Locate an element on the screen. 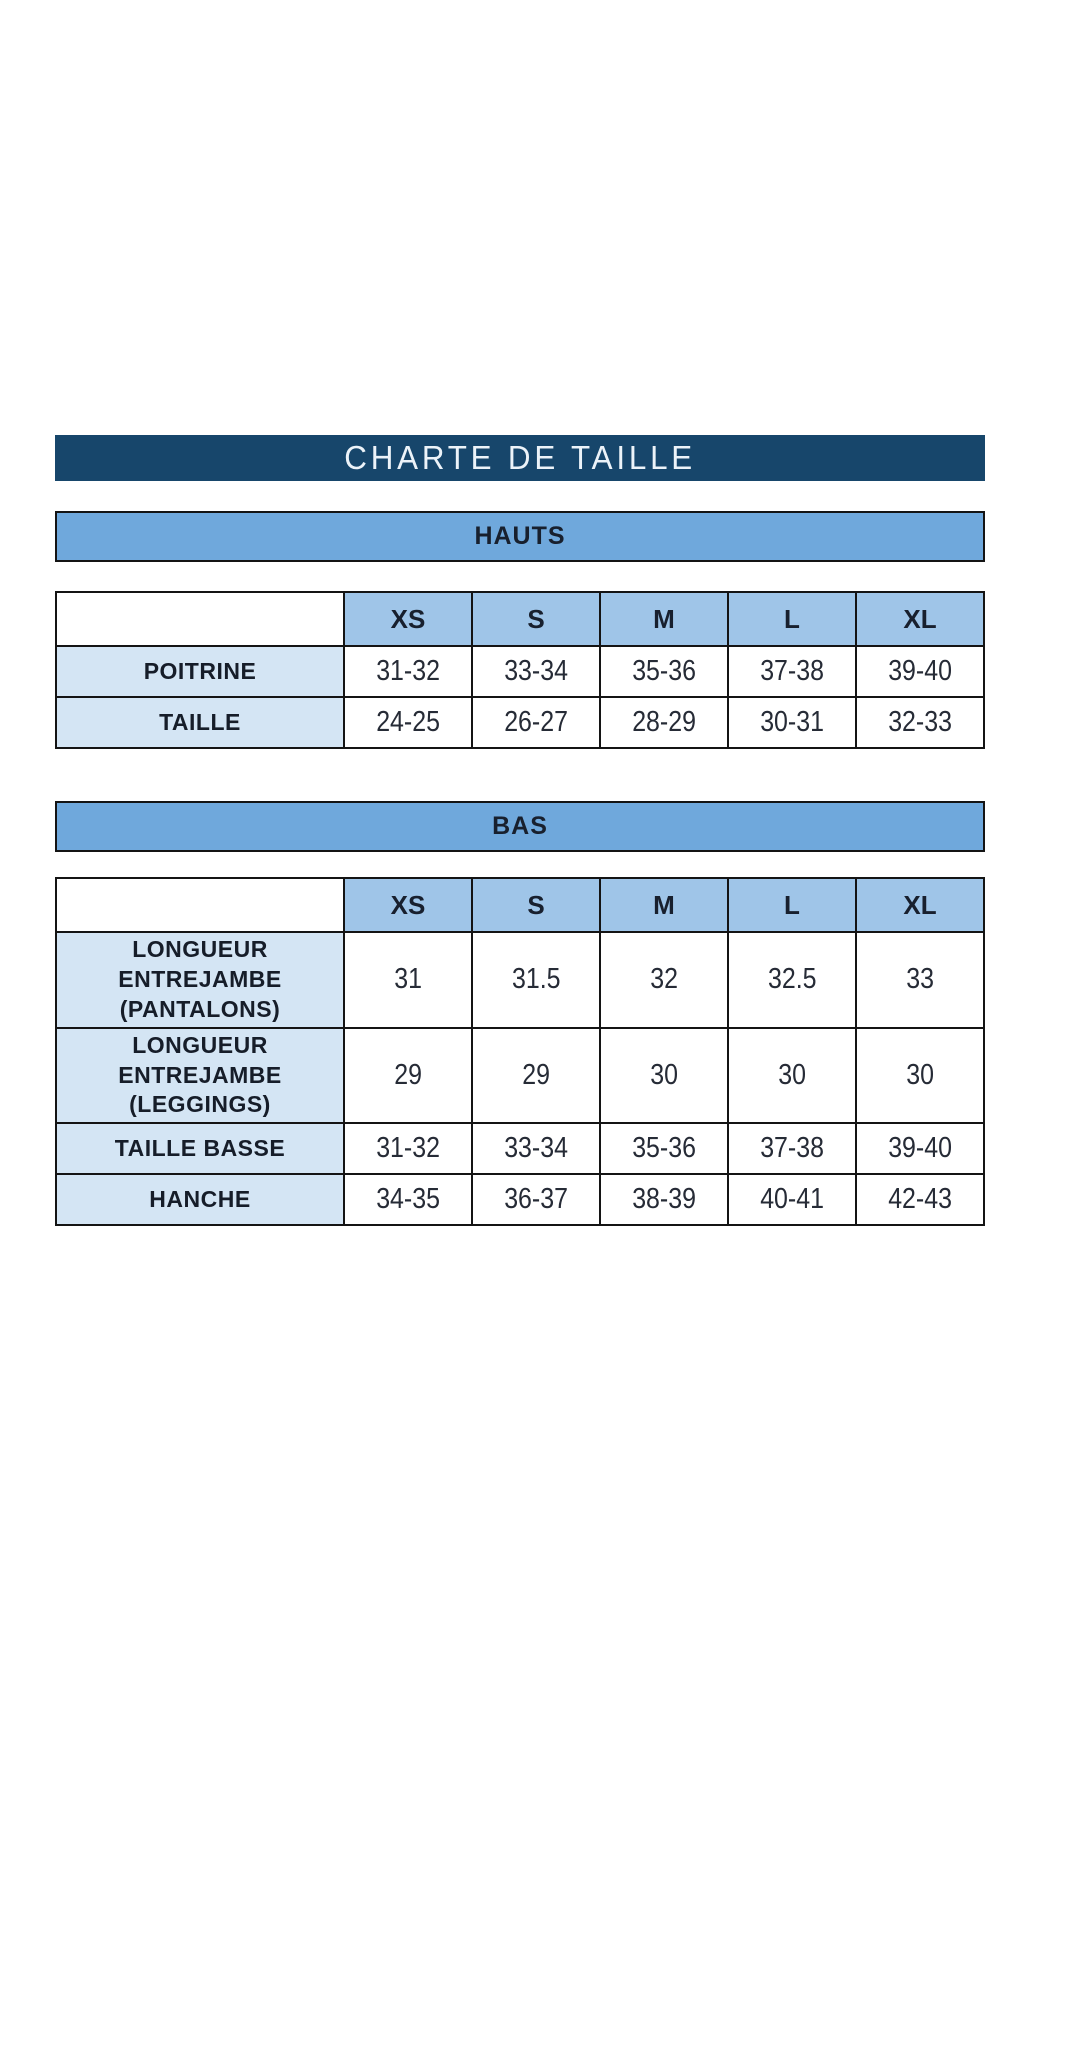  value-cell: 30-31 is located at coordinates (792, 722).